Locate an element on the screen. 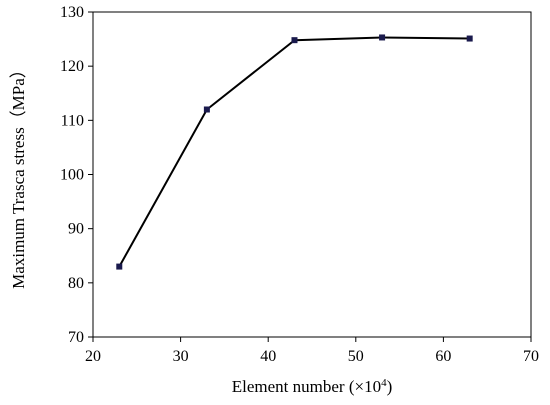 The width and height of the screenshot is (550, 405). x-axis-title: Element number (×104) is located at coordinates (312, 386).